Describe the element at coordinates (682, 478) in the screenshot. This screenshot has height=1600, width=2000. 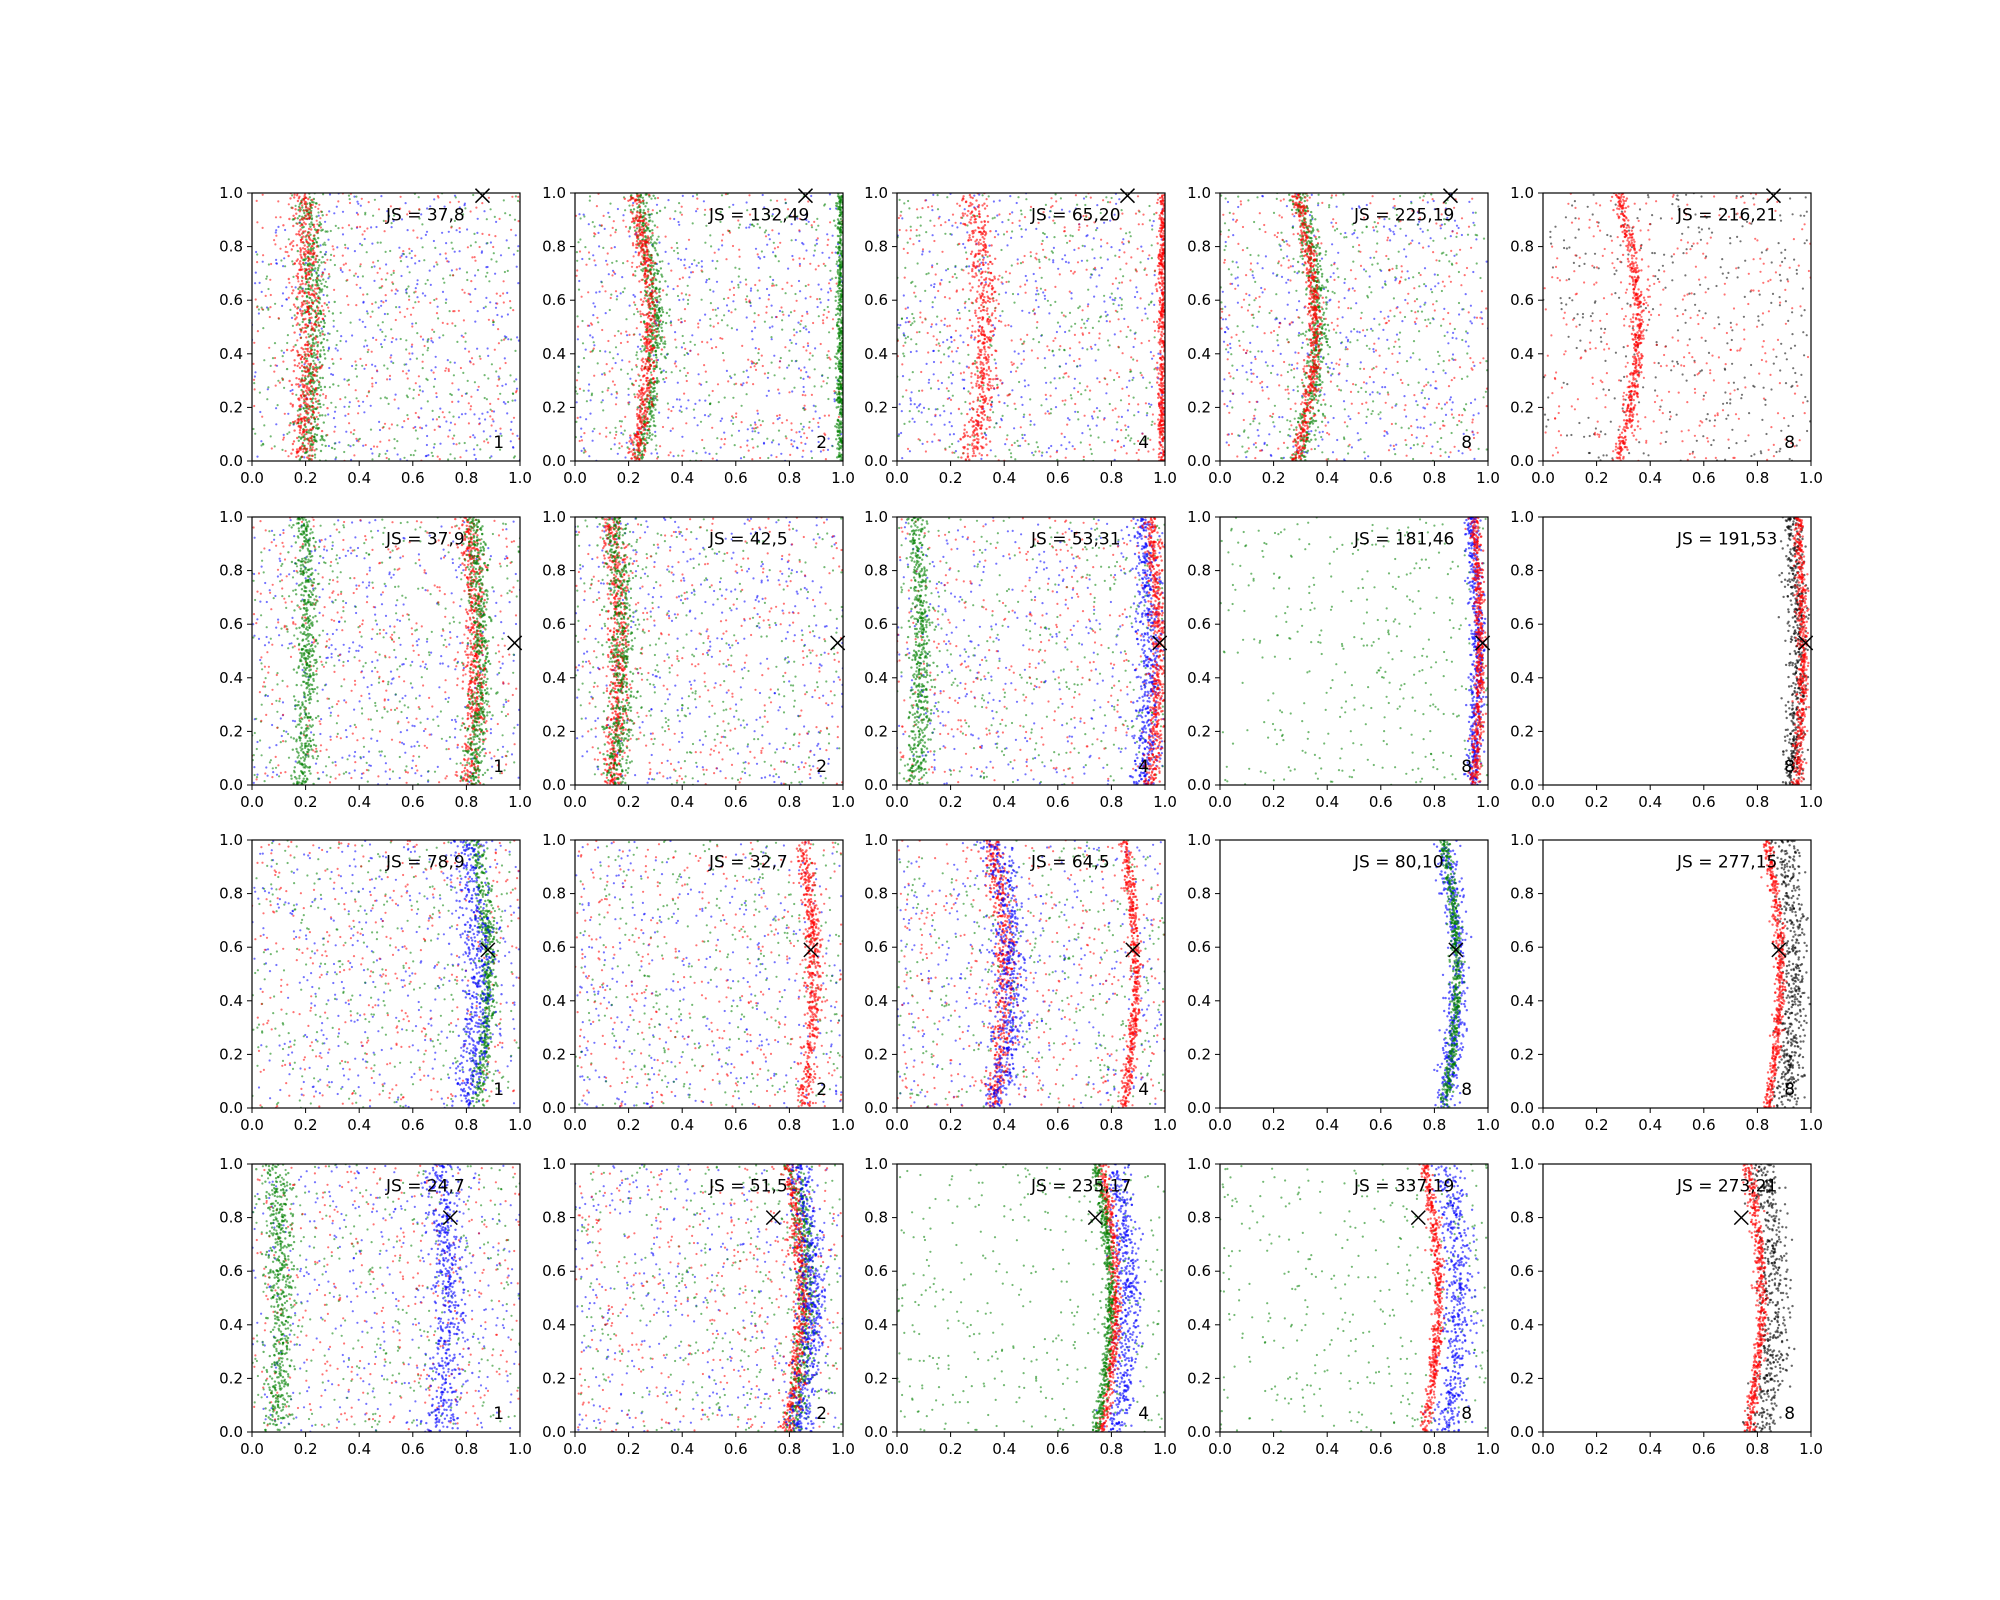
I see `x-tick-label: 0.4` at that location.